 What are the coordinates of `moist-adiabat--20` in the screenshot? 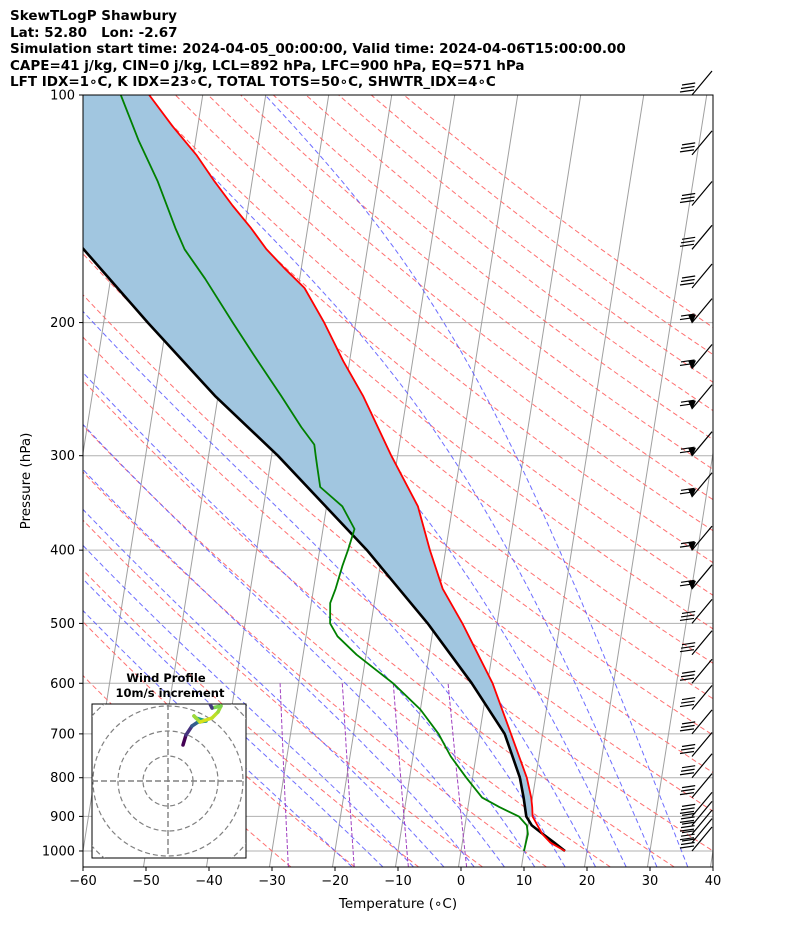 It's located at (218, 738).